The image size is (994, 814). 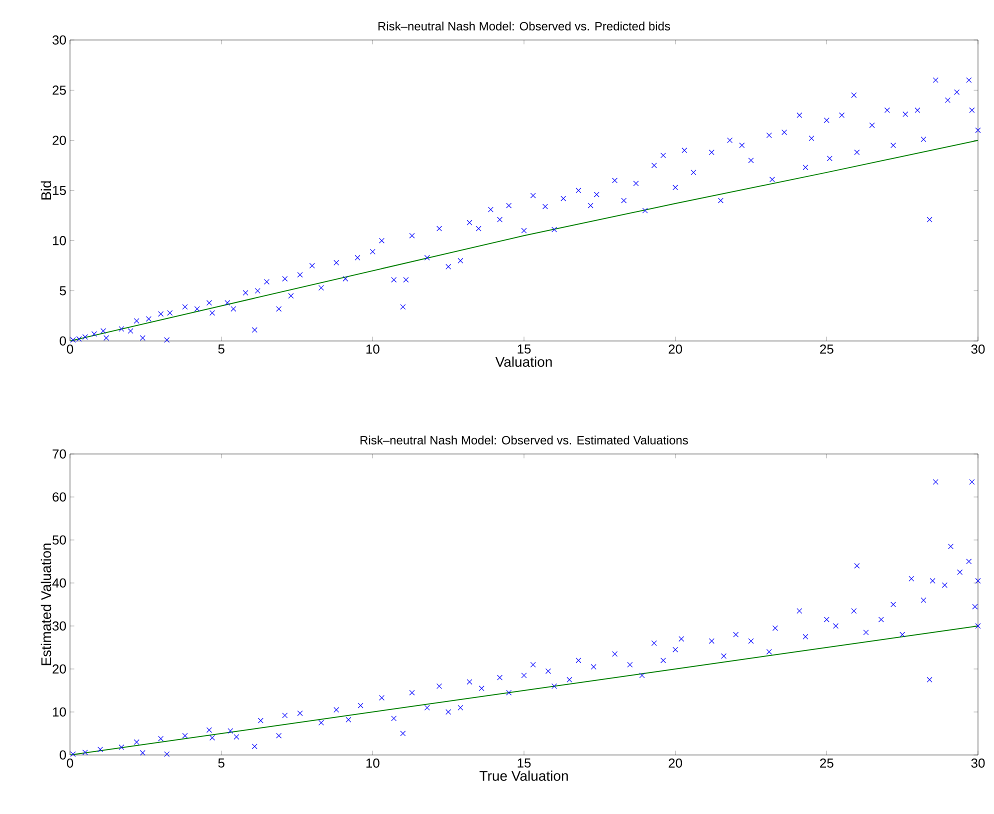 What do you see at coordinates (46, 605) in the screenshot?
I see `y-axis-title: Estimated Valuation` at bounding box center [46, 605].